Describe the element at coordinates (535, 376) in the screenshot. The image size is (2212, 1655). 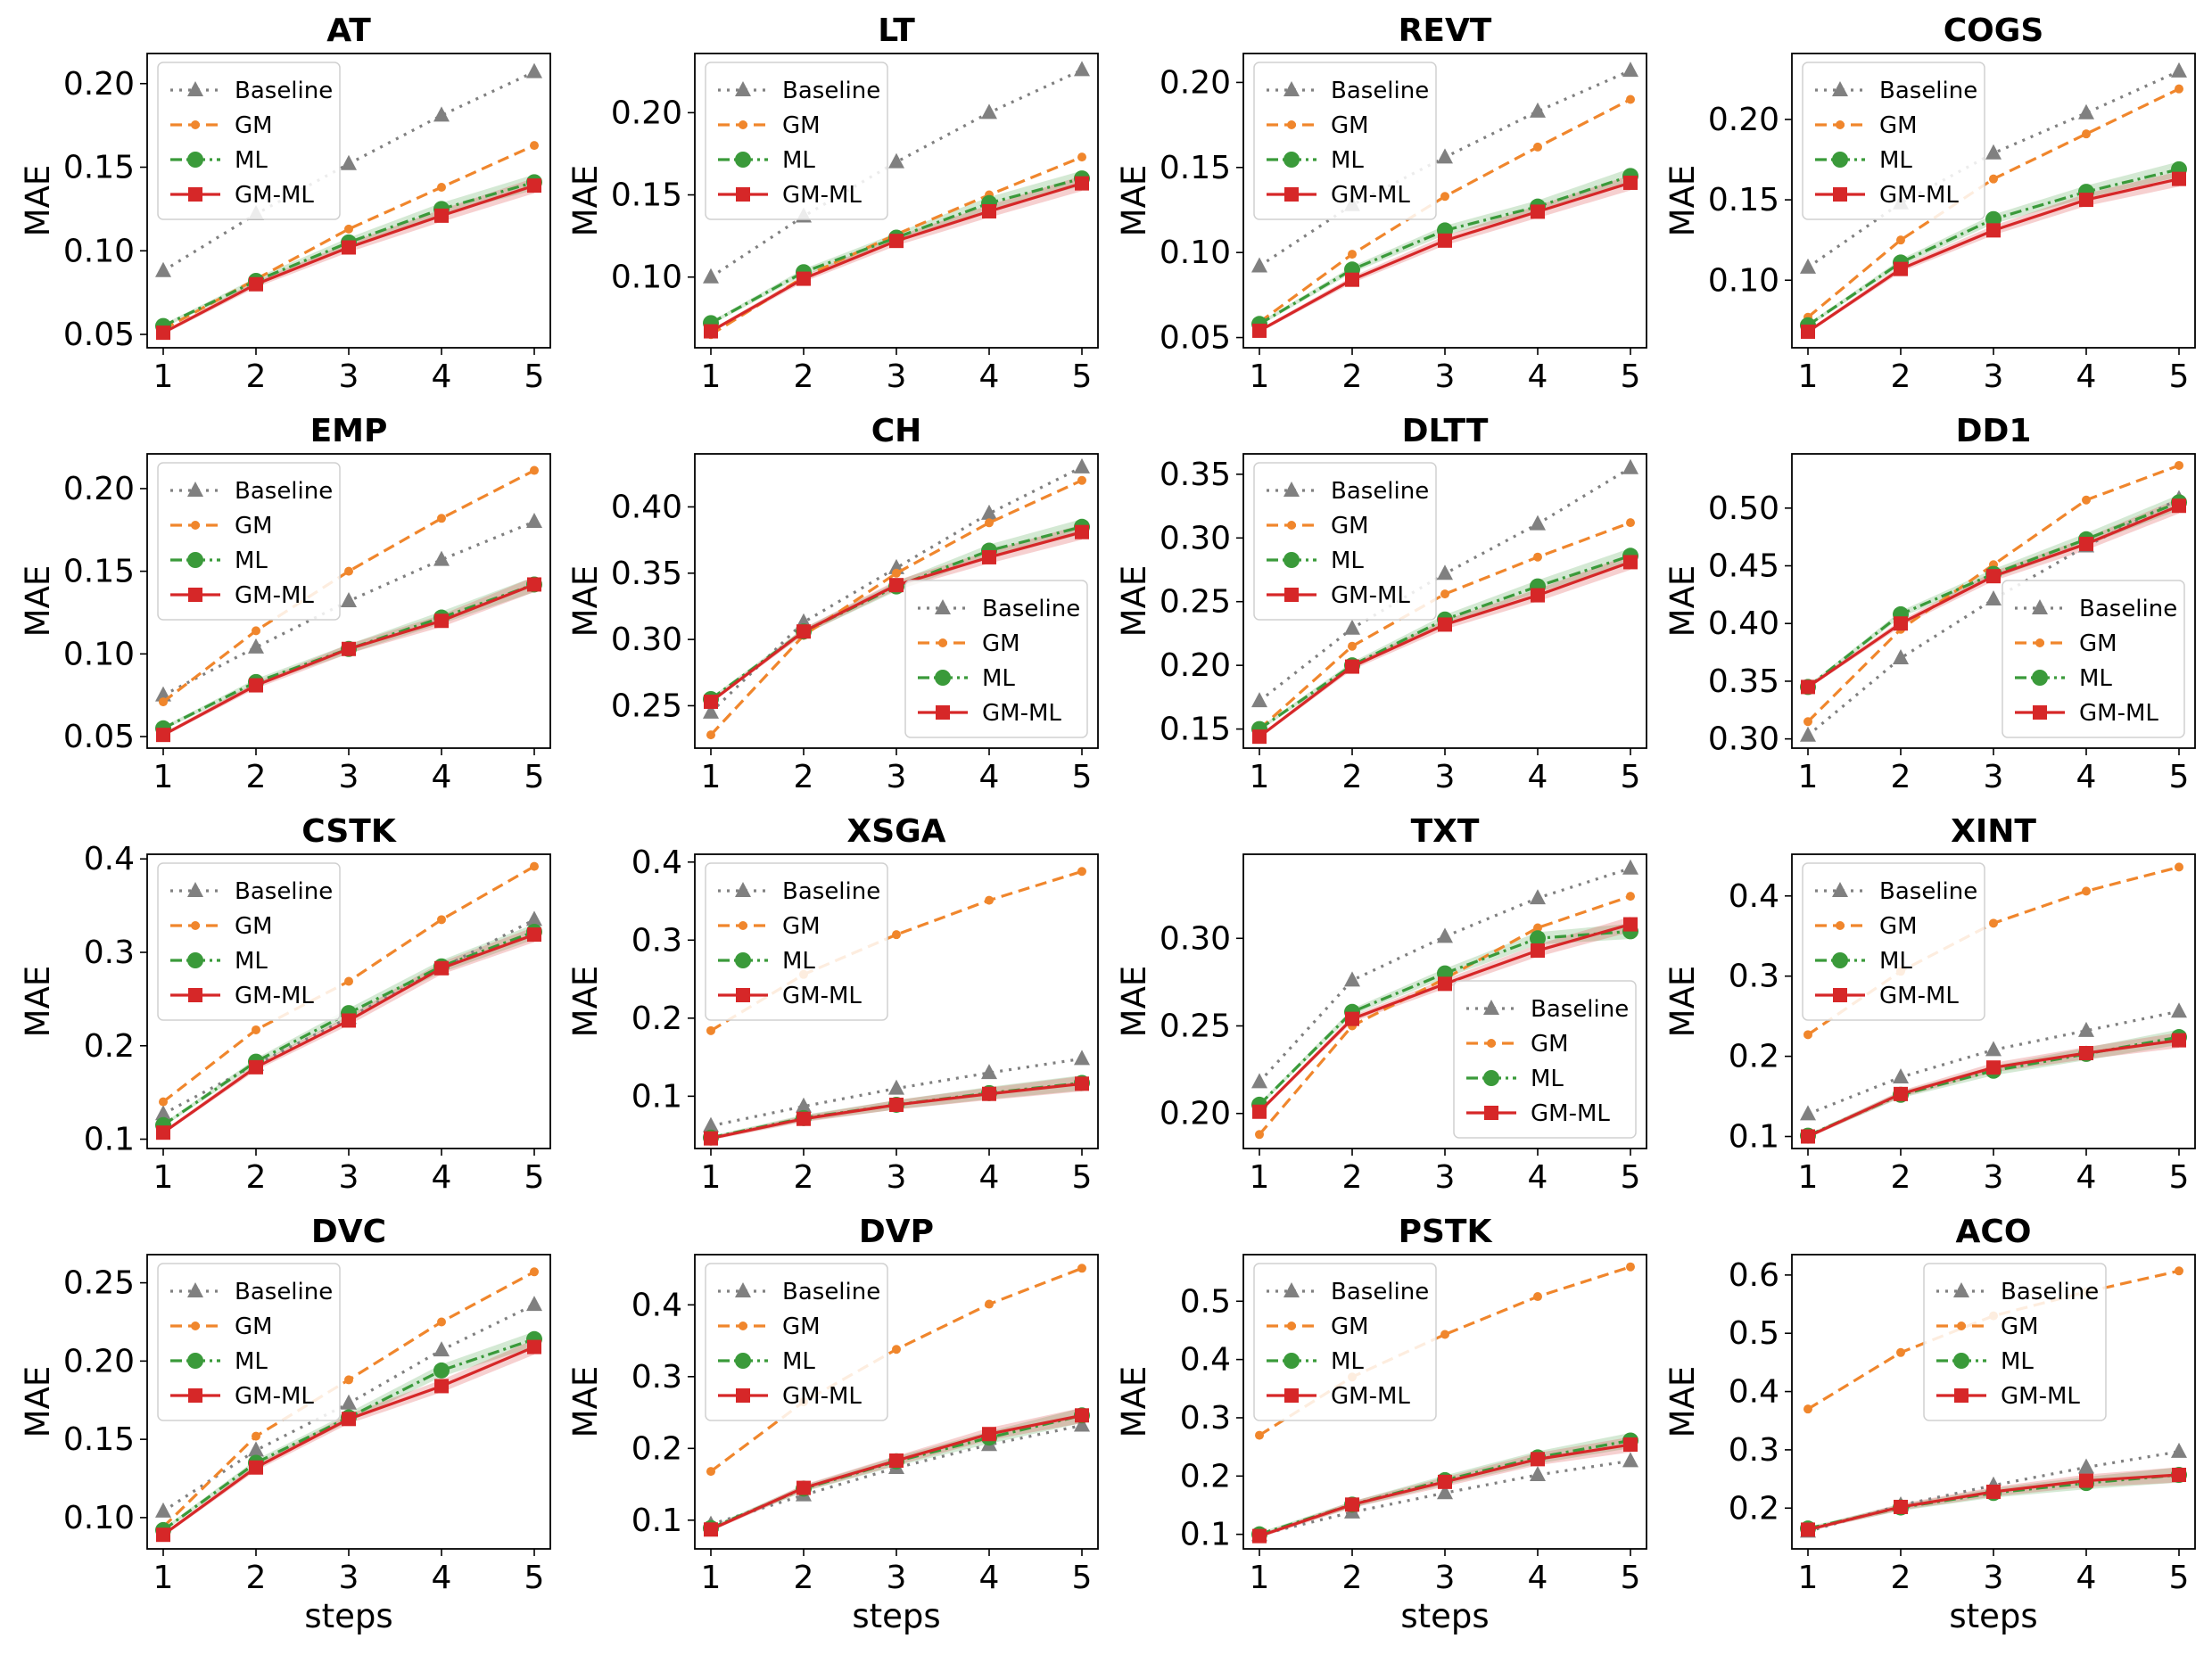
I see `x-tick-label: 5` at that location.